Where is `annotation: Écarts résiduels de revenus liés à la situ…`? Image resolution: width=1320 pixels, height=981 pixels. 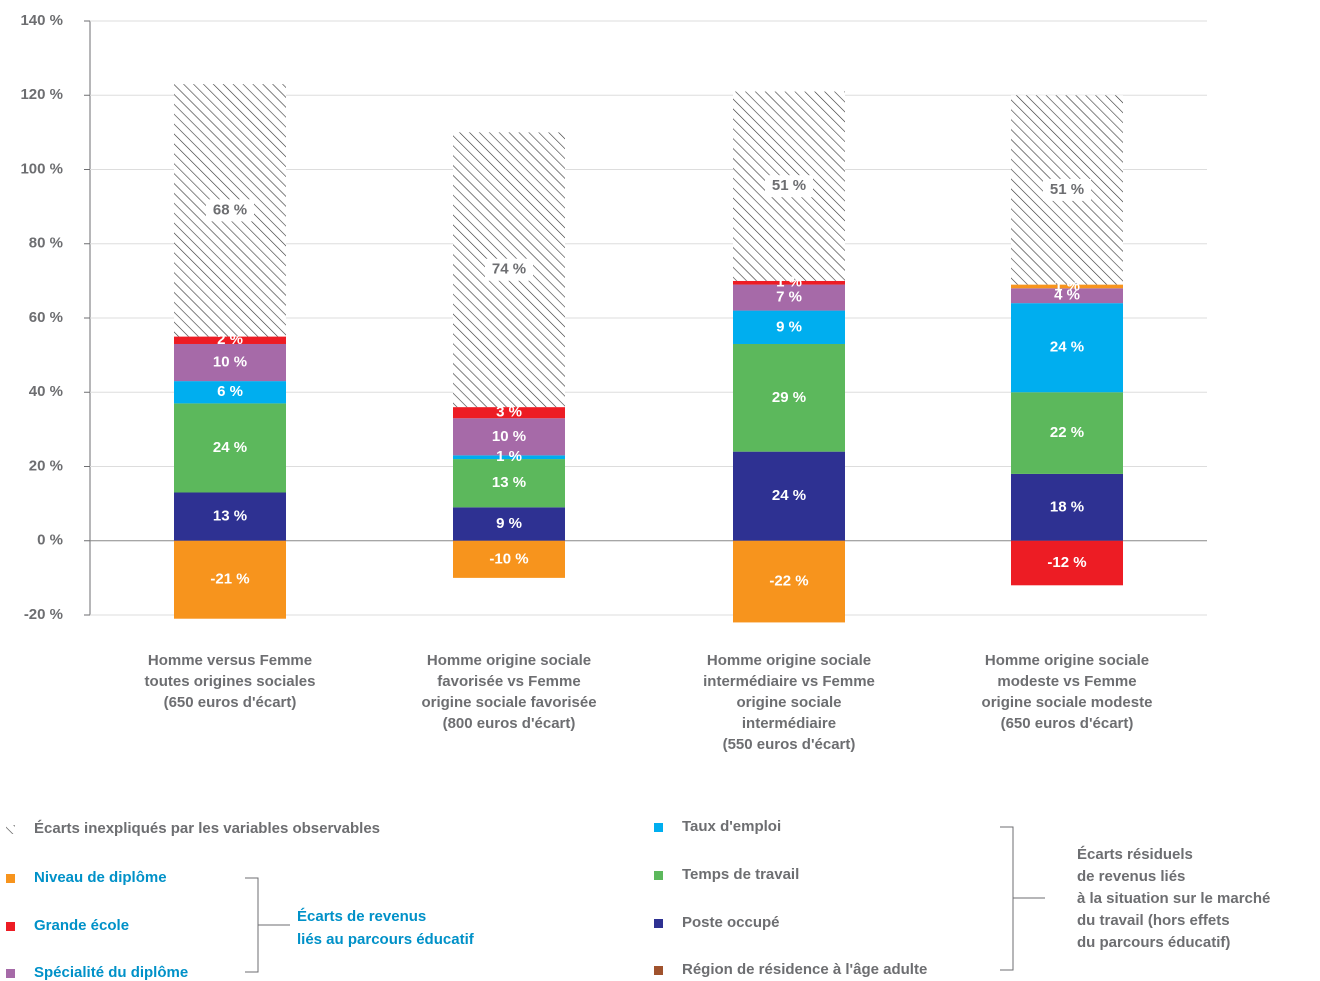 annotation: Écarts résiduels de revenus liés à la situ… is located at coordinates (1173, 898).